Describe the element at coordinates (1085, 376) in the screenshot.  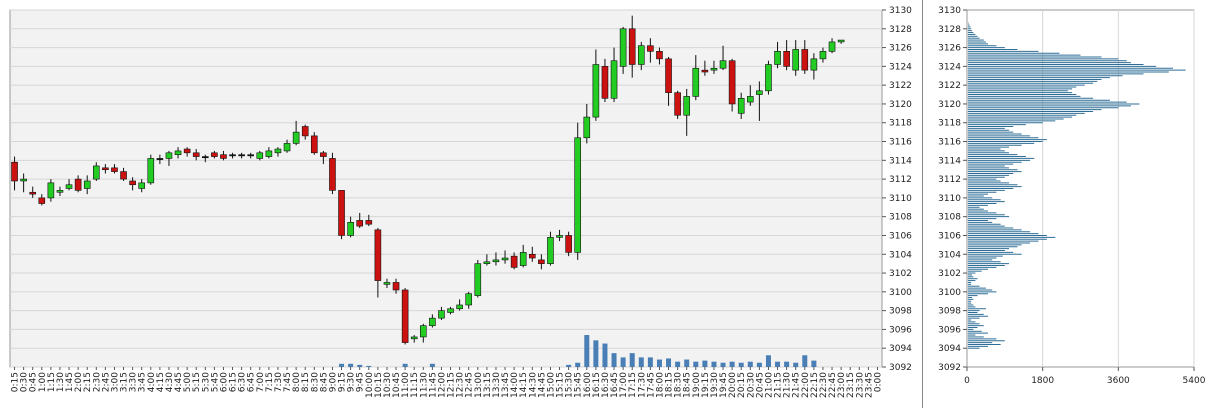
I see `profile-x-axis: 0 1800 3600 5400` at that location.